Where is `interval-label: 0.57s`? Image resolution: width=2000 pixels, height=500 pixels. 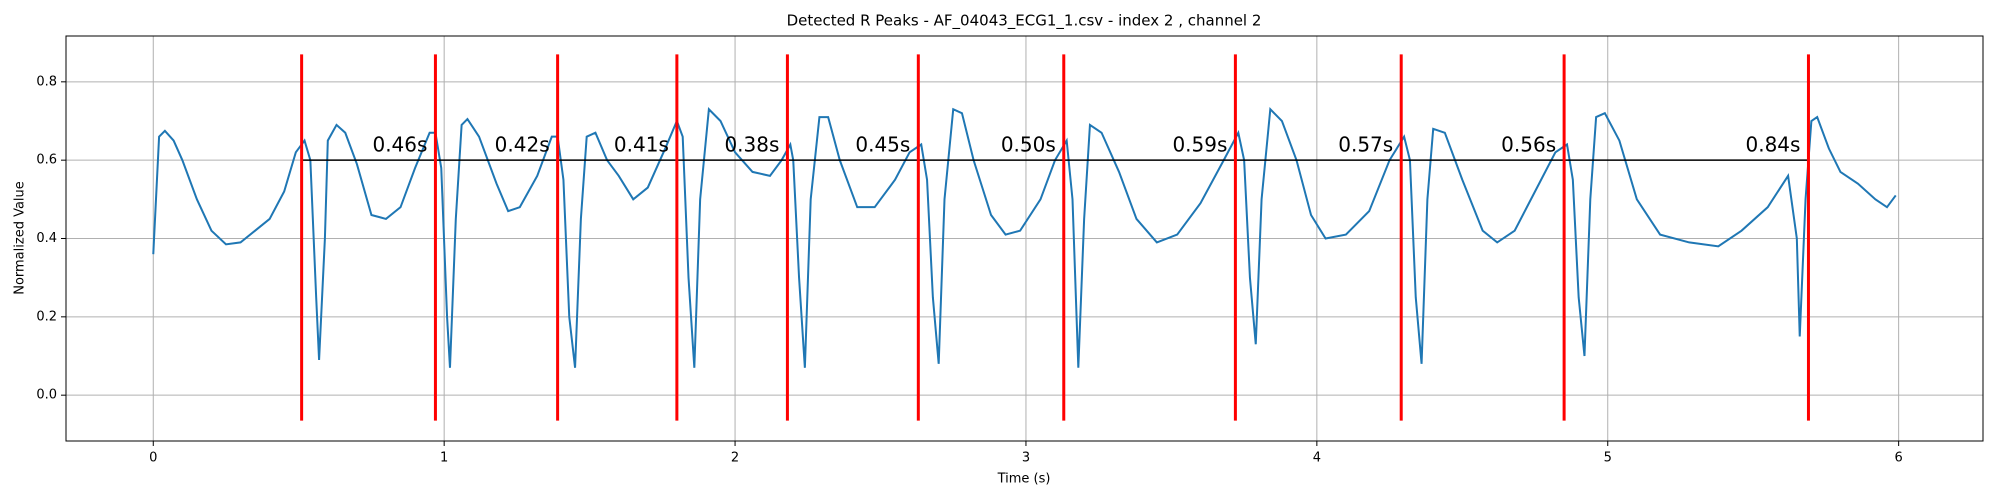
interval-label: 0.57s is located at coordinates (1365, 145).